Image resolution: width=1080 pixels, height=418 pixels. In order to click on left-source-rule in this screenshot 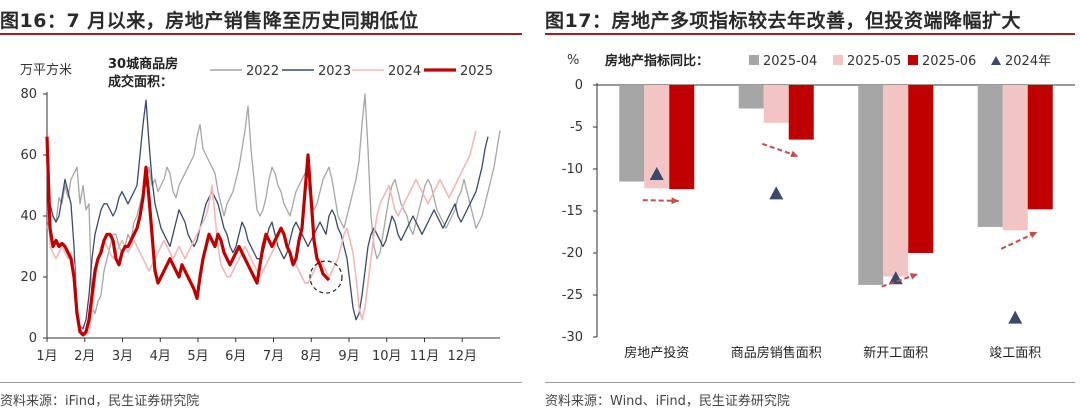, I will do `click(261, 382)`.